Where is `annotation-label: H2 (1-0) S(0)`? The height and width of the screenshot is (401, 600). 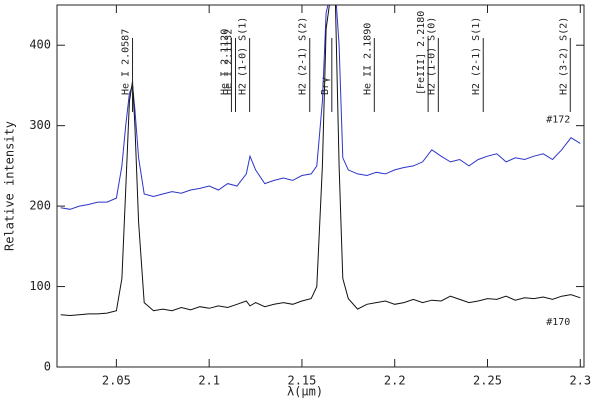
annotation-label: H2 (1-0) S(0) is located at coordinates (431, 56).